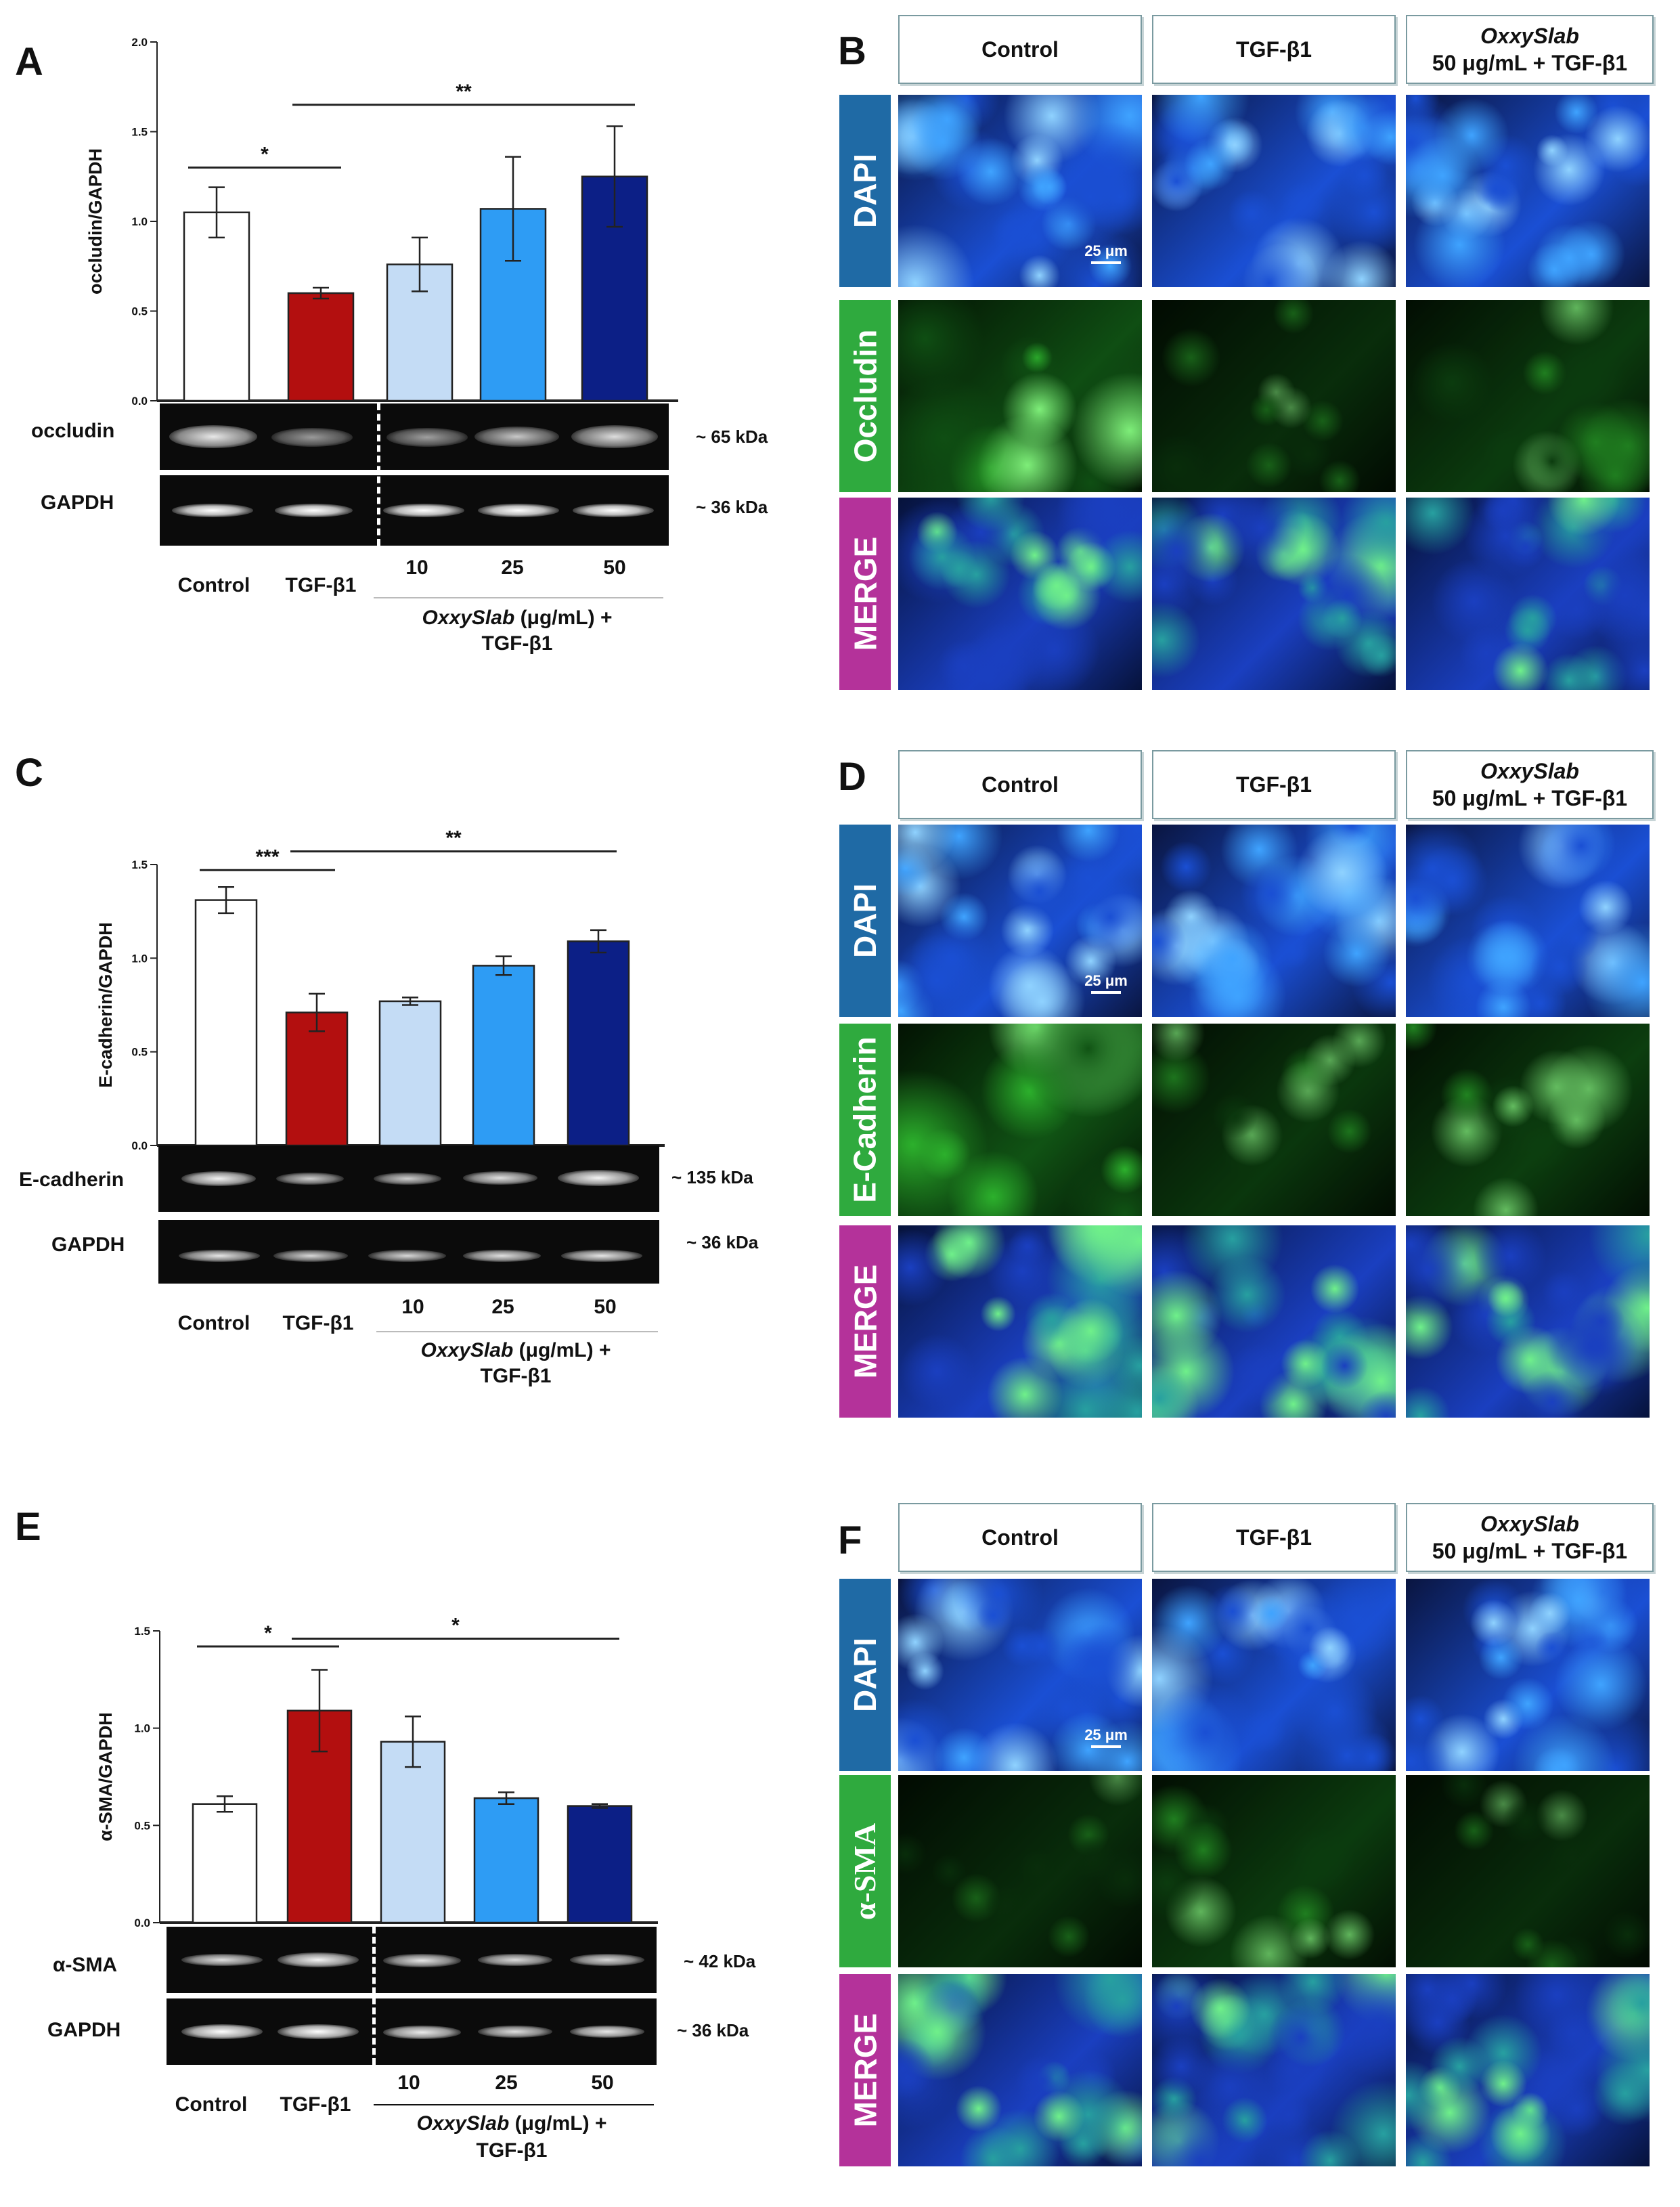 This screenshot has width=1680, height=2207. I want to click on xgroup-a-oxy-label: OxxySlab (μg/mL) +, so click(517, 618).